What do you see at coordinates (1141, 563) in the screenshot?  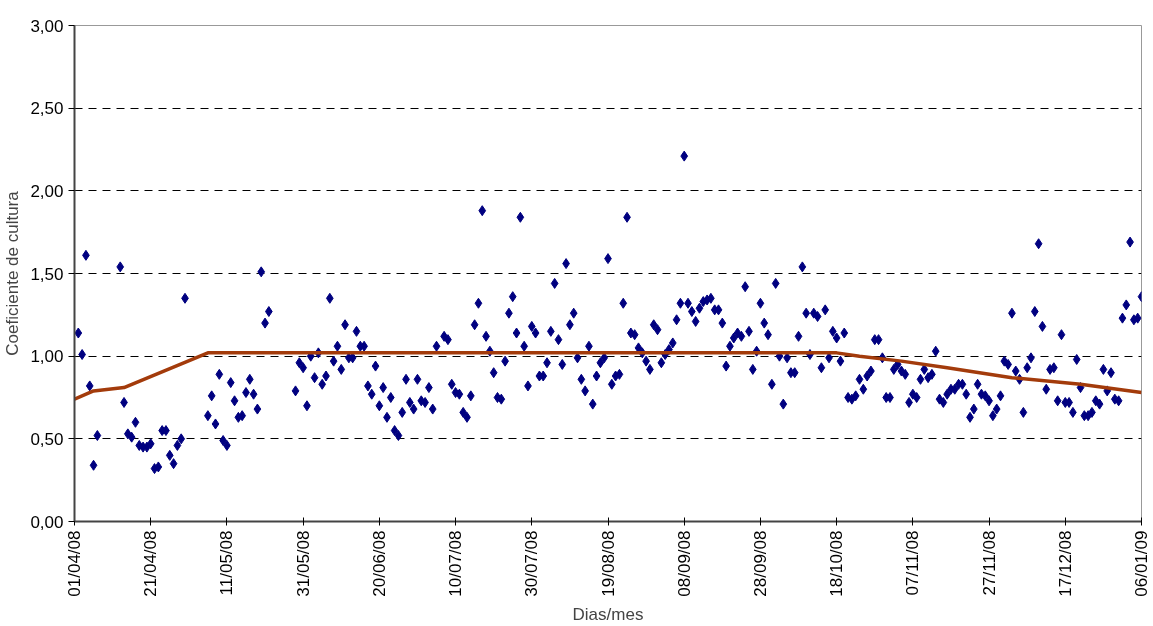 I see `x-tick-label: 06/01/09` at bounding box center [1141, 563].